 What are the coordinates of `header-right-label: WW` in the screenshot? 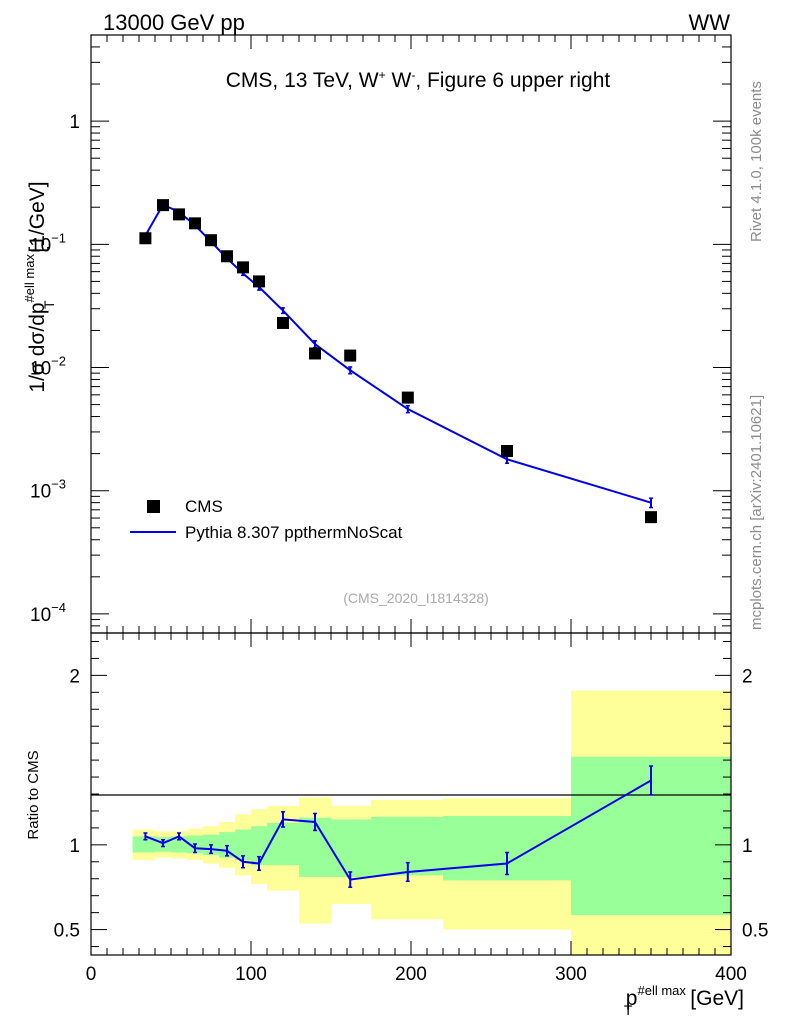 It's located at (709, 22).